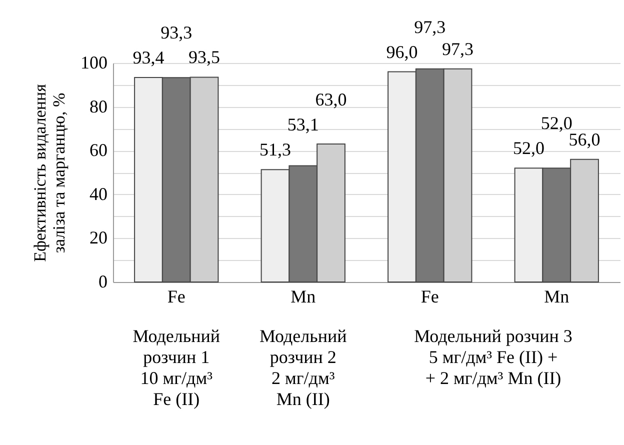 This screenshot has width=624, height=445. I want to click on data-label: 93,3, so click(176, 32).